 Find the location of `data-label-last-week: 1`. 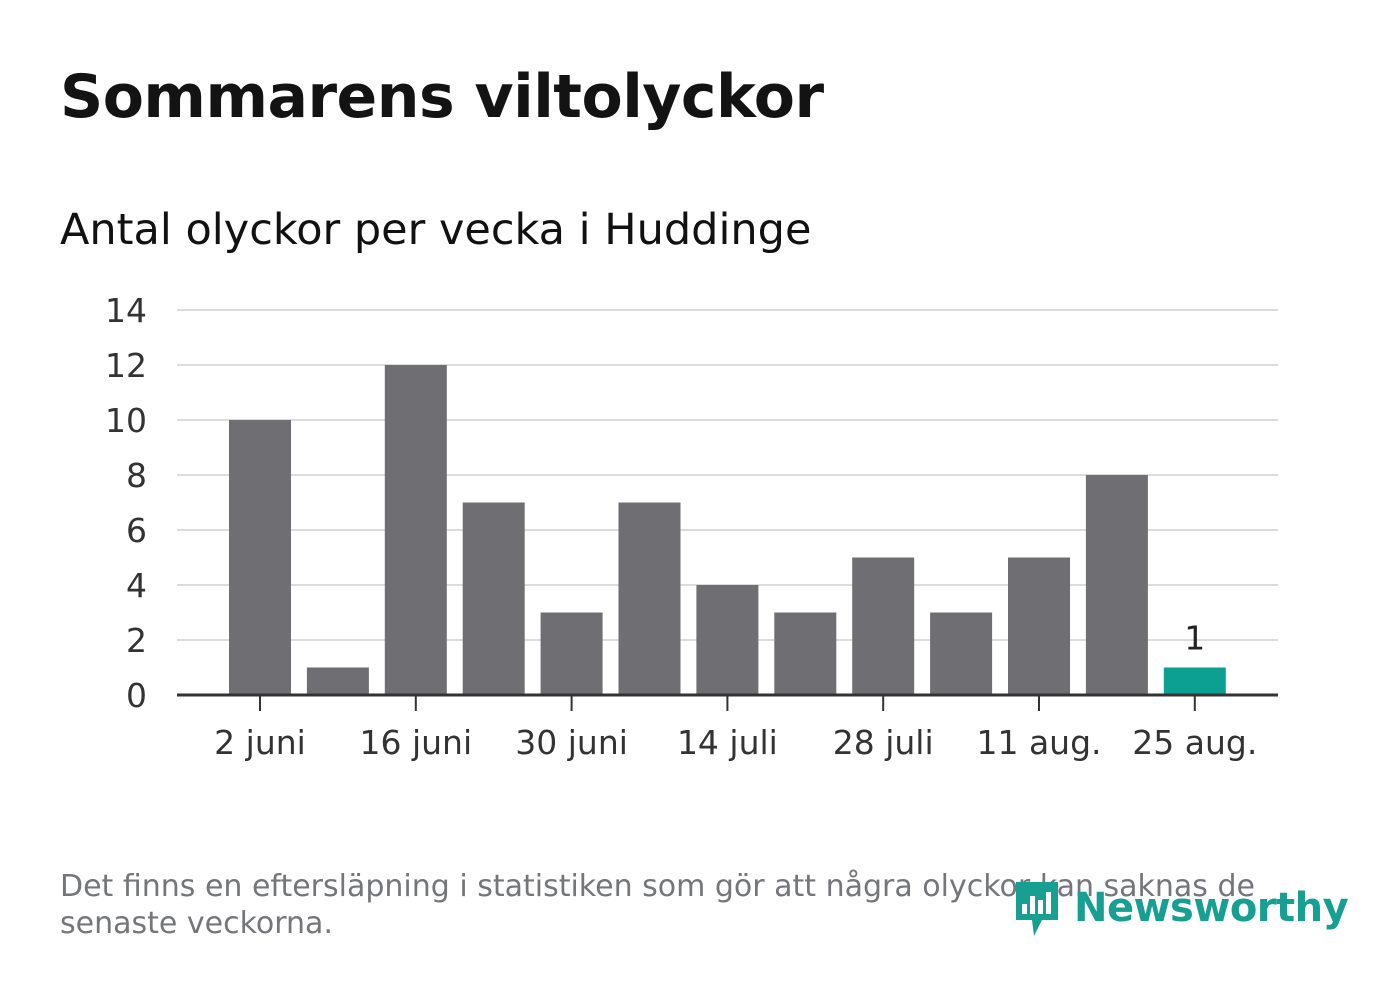

data-label-last-week: 1 is located at coordinates (1194, 638).